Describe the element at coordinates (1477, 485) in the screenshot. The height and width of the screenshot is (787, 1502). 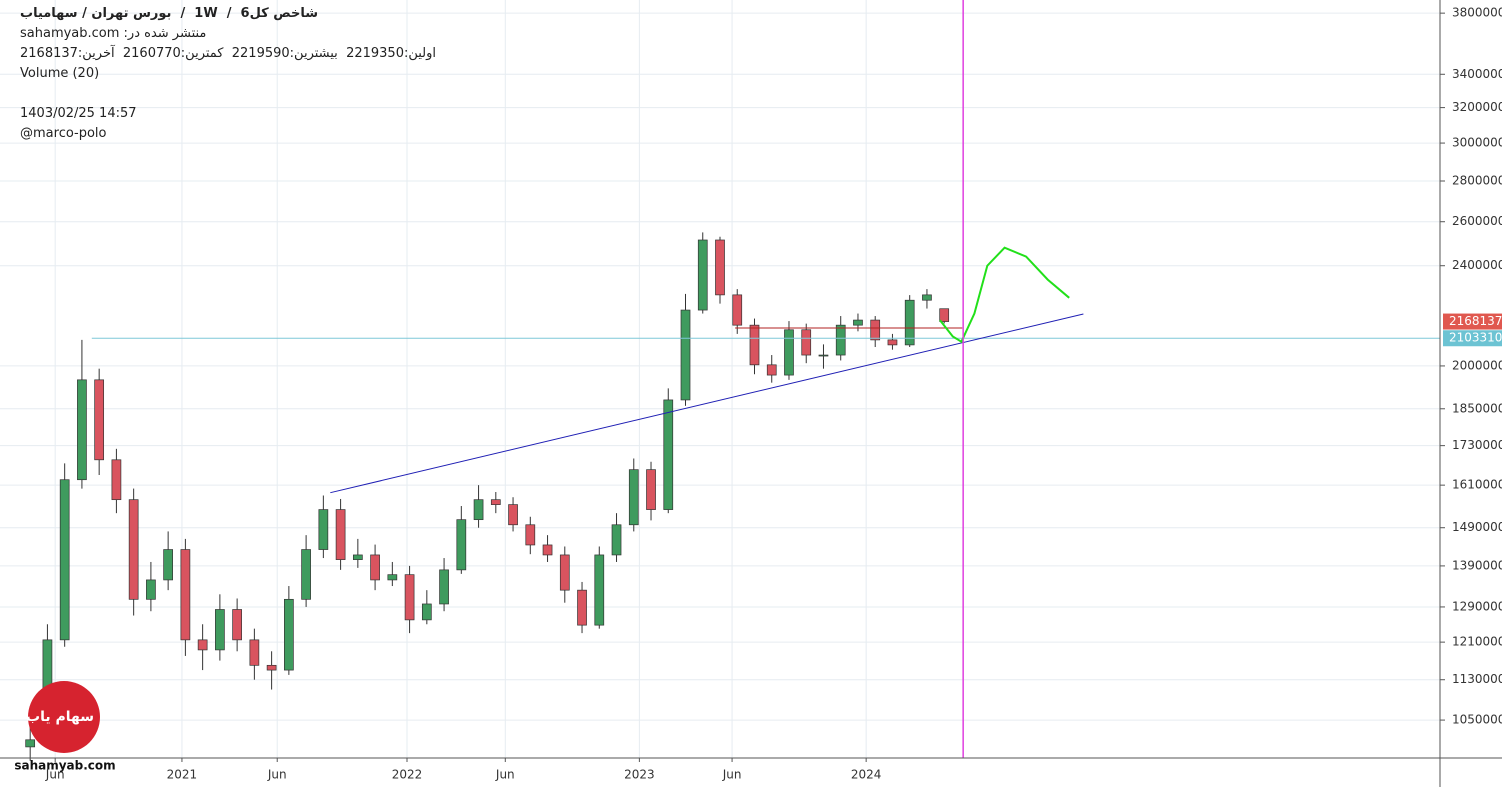
I see `y-tick-label: 1610000` at that location.